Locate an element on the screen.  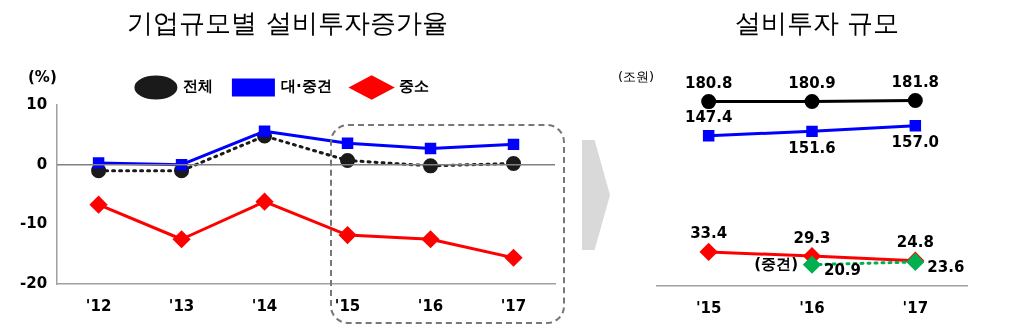
y-tick-label: 10 is located at coordinates (37, 103).